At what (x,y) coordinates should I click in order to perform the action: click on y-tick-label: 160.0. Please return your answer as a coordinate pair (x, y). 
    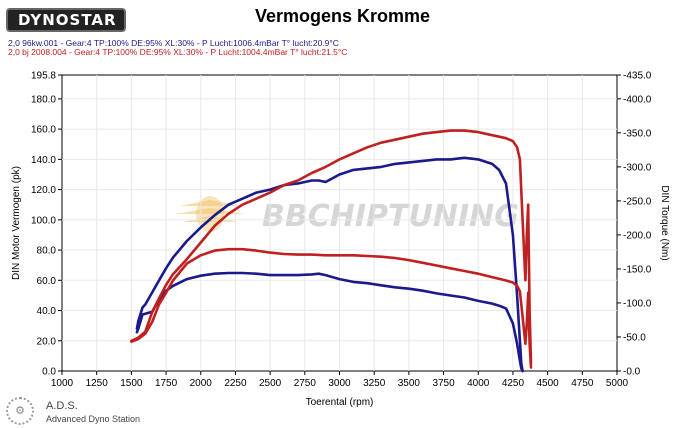
    Looking at the image, I should click on (43, 130).